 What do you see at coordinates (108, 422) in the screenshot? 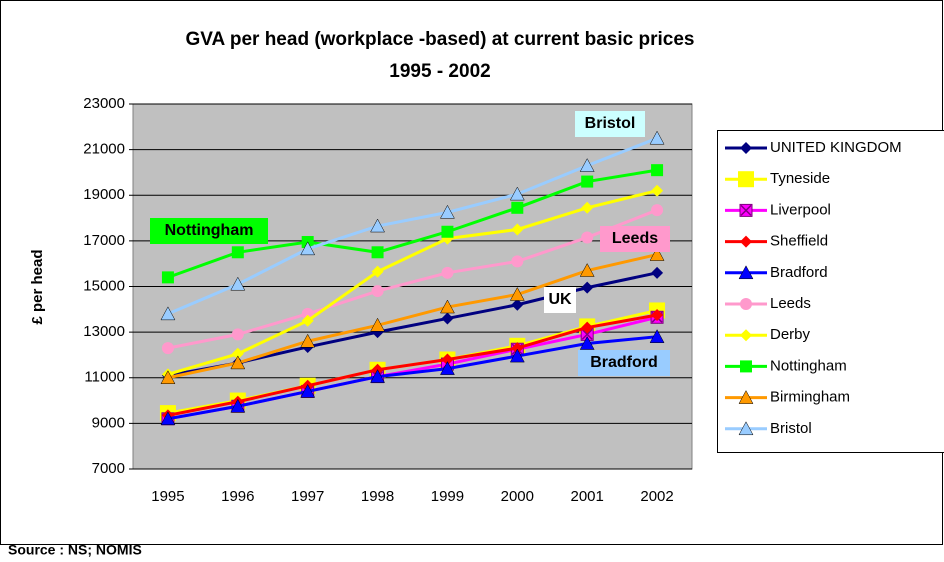
I see `y-tick-label: 9000` at bounding box center [108, 422].